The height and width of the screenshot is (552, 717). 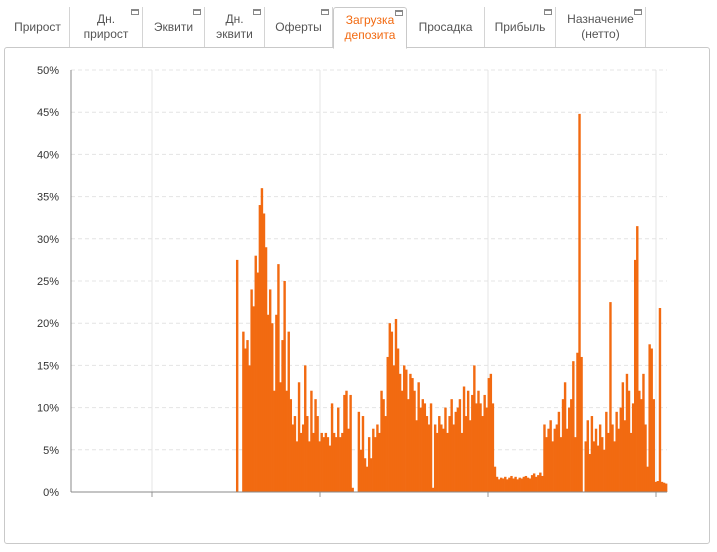 What do you see at coordinates (48, 155) in the screenshot?
I see `y-tick-label: 40%` at bounding box center [48, 155].